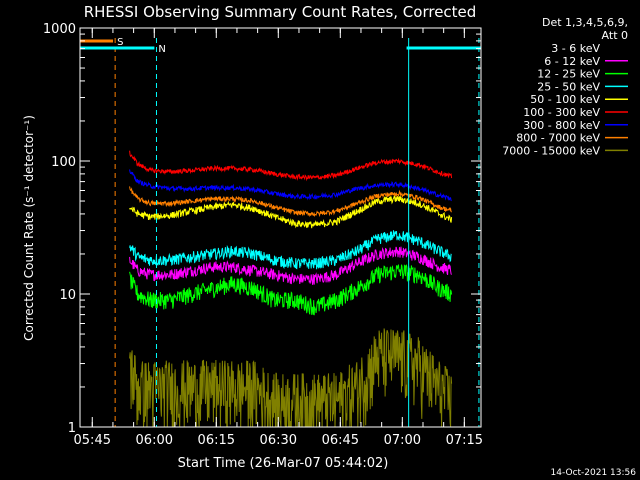 This screenshot has width=640, height=480. Describe the element at coordinates (464, 440) in the screenshot. I see `x-tick-label: 07:15` at that location.